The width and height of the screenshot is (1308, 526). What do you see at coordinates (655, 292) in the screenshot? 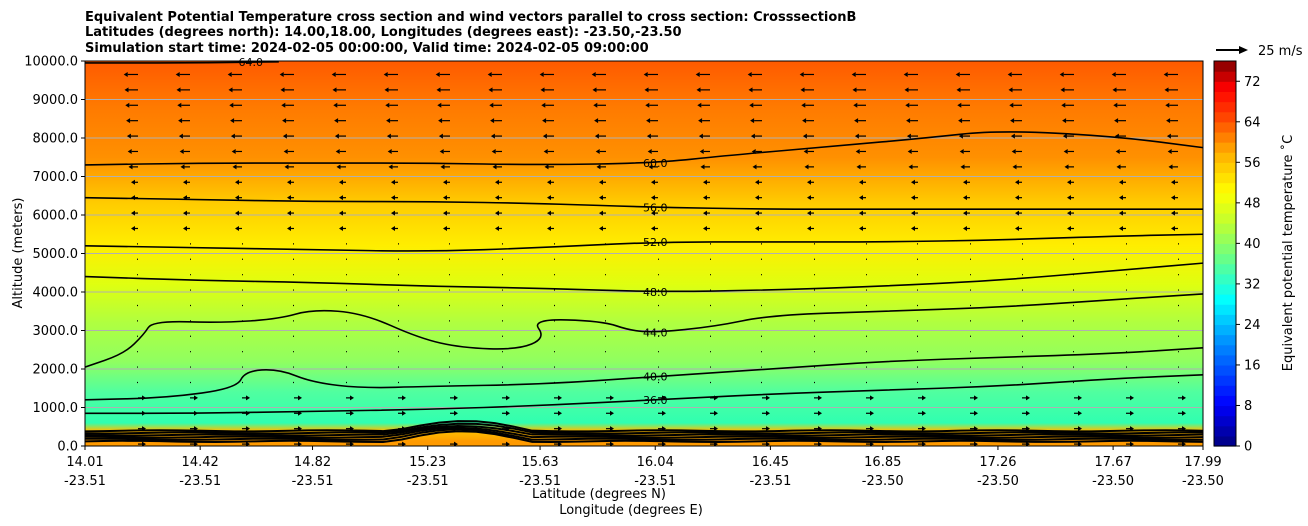
I see `contour-label-48: 48.0` at bounding box center [655, 292].